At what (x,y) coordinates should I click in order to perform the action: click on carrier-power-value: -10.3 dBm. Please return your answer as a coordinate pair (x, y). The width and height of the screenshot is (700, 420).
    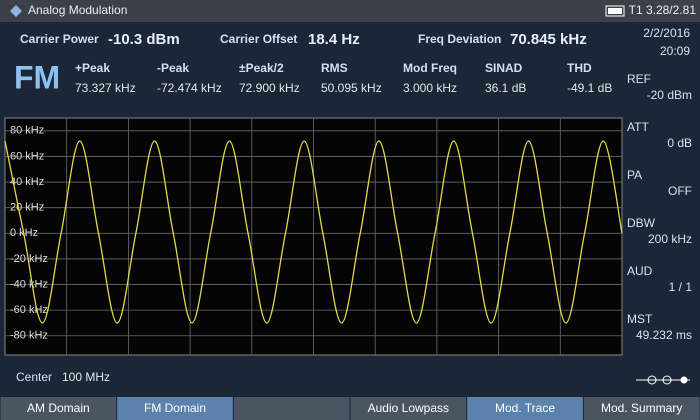
    Looking at the image, I should click on (144, 39).